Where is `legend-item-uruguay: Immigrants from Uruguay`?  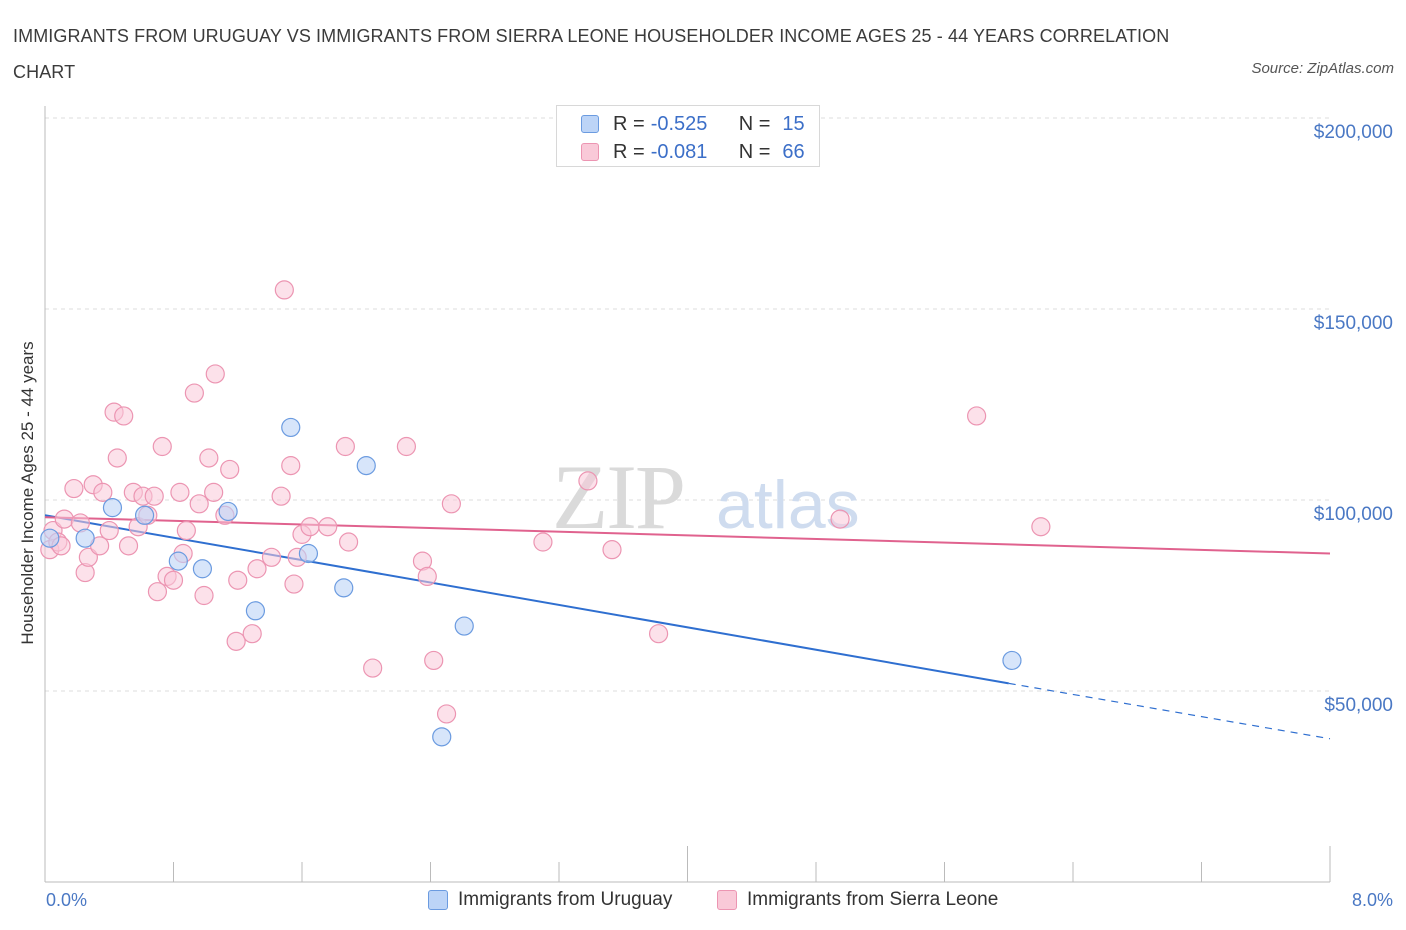
legend-item-uruguay: Immigrants from Uruguay is located at coordinates (550, 900).